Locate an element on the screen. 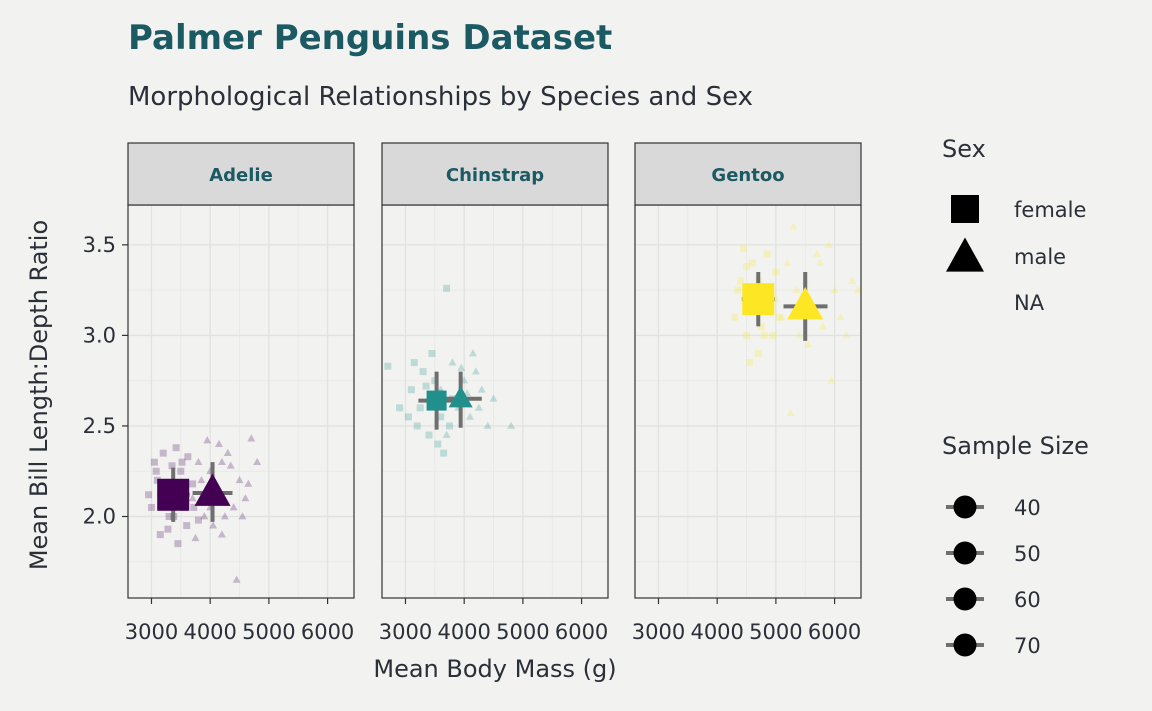 This screenshot has width=1152, height=711. facet-strip is located at coordinates (241, 174).